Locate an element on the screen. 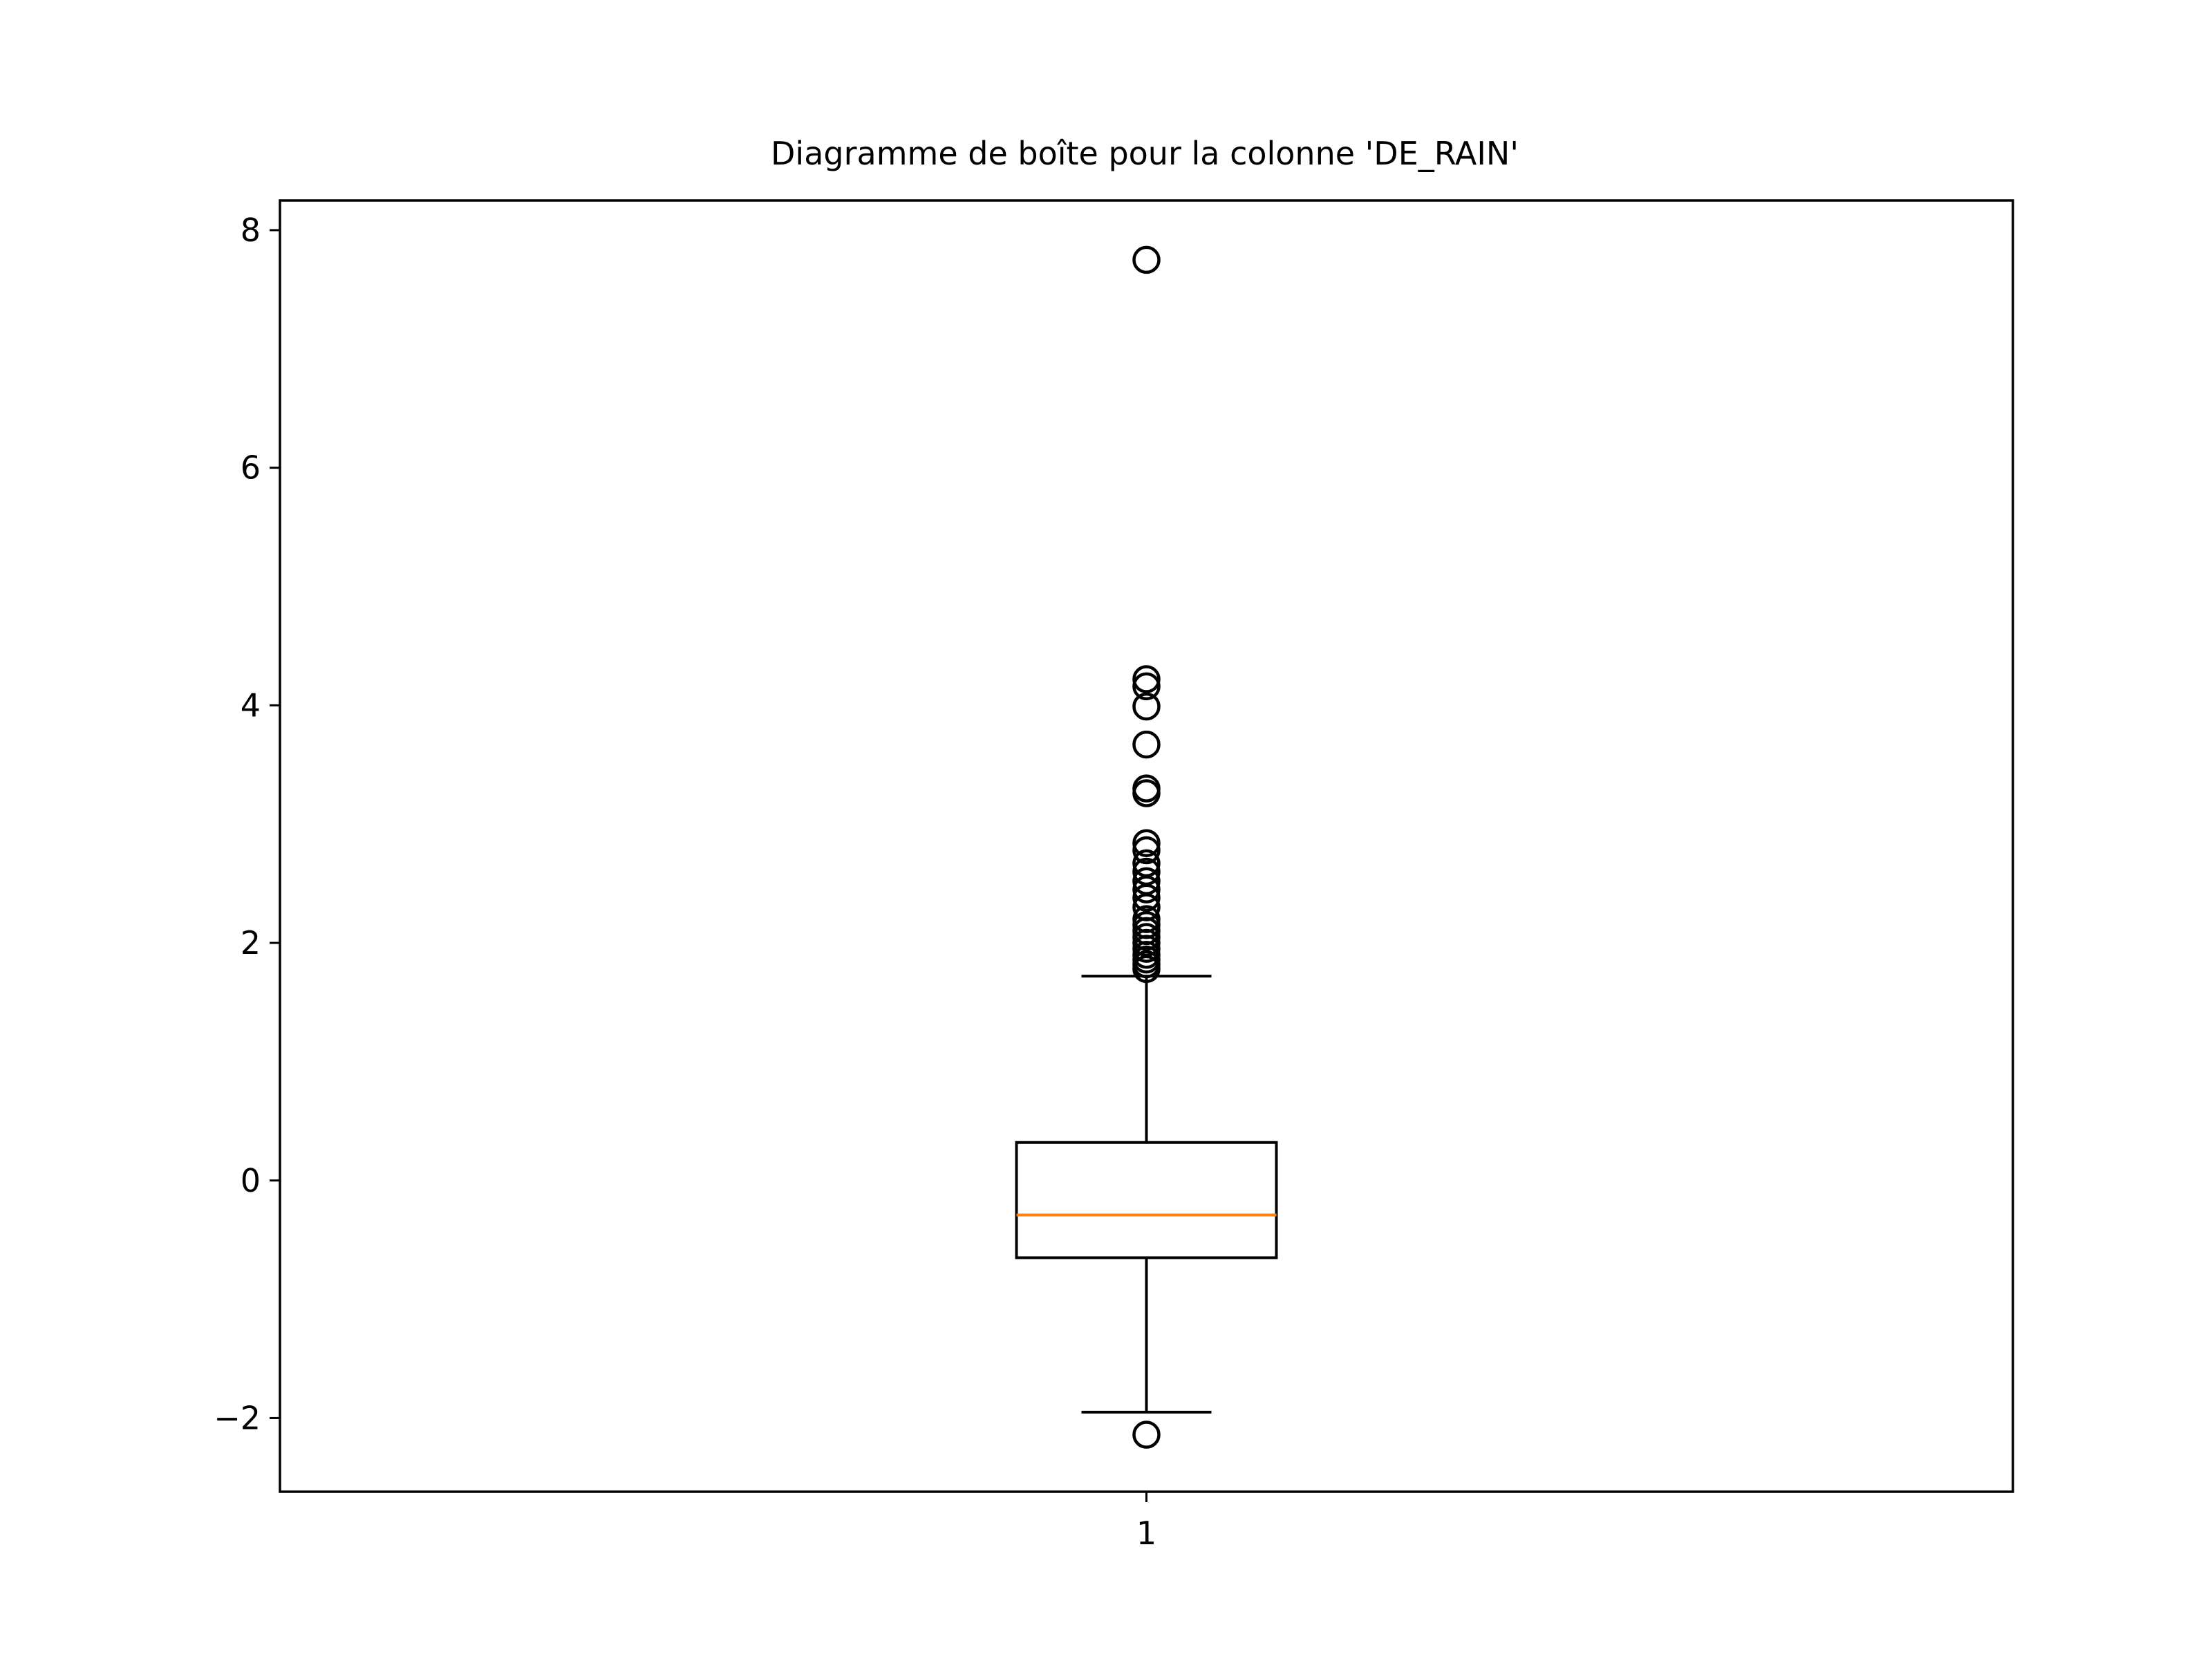 The width and height of the screenshot is (2212, 1659). y-tick-label: 6 is located at coordinates (251, 468).